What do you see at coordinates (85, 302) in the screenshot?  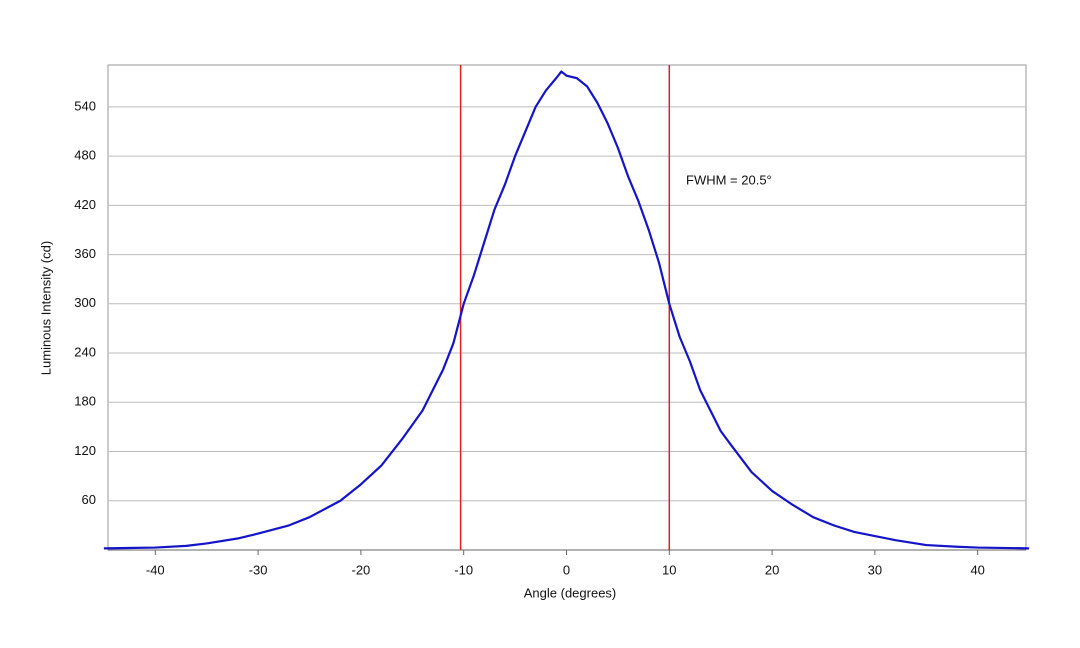 I see `y-tick-label: 300` at bounding box center [85, 302].